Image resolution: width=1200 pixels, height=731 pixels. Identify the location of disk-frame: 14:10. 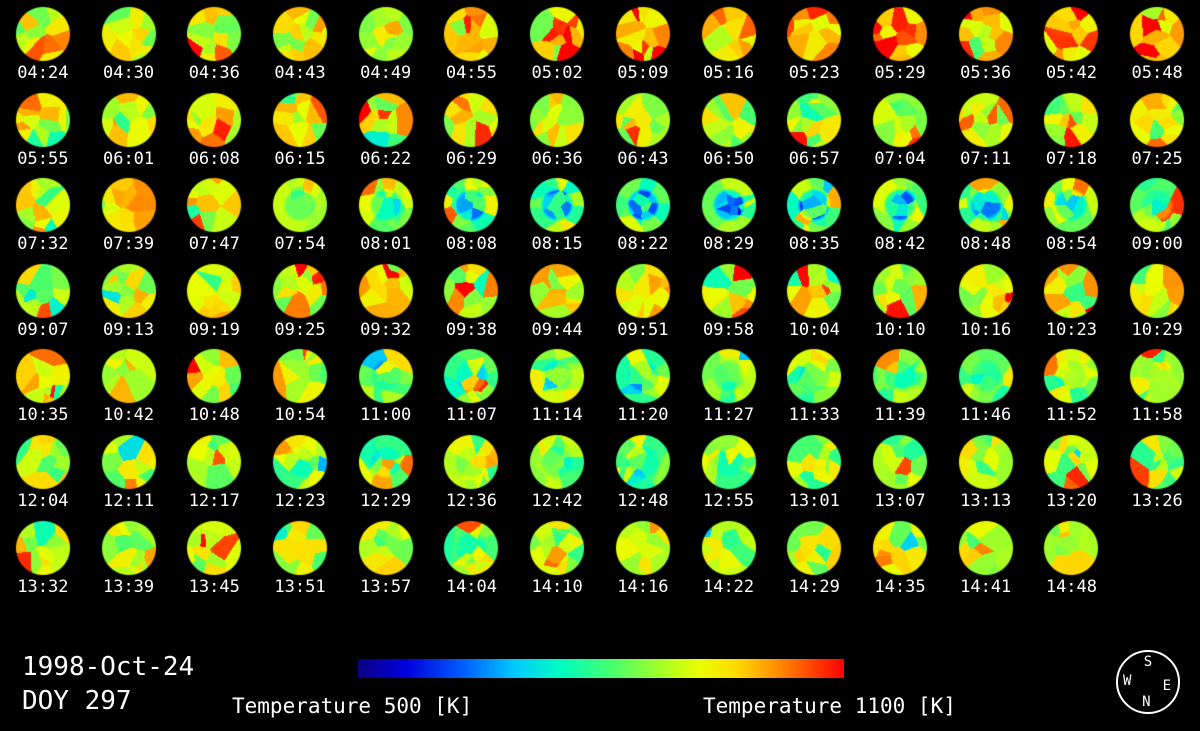
(557, 562).